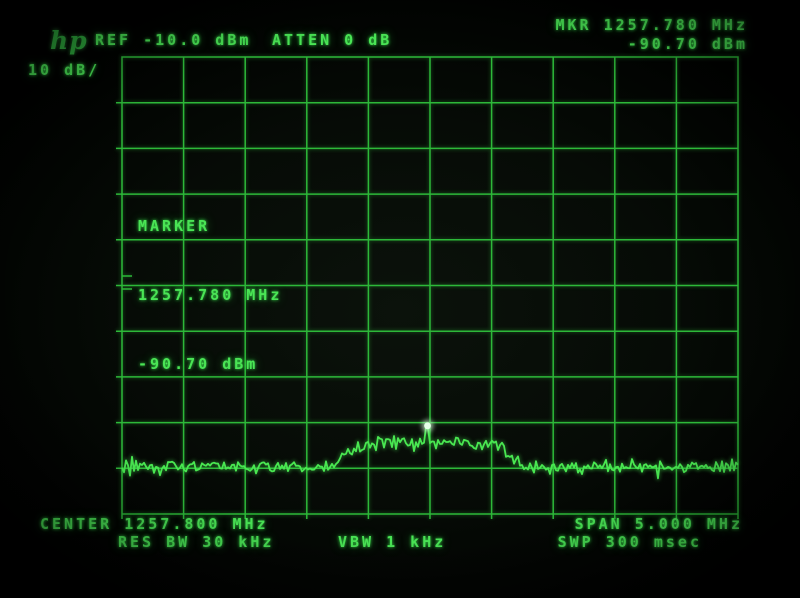 The width and height of the screenshot is (800, 598). Describe the element at coordinates (64, 70) in the screenshot. I see `scale-per-div-readout: 10 dB/` at that location.